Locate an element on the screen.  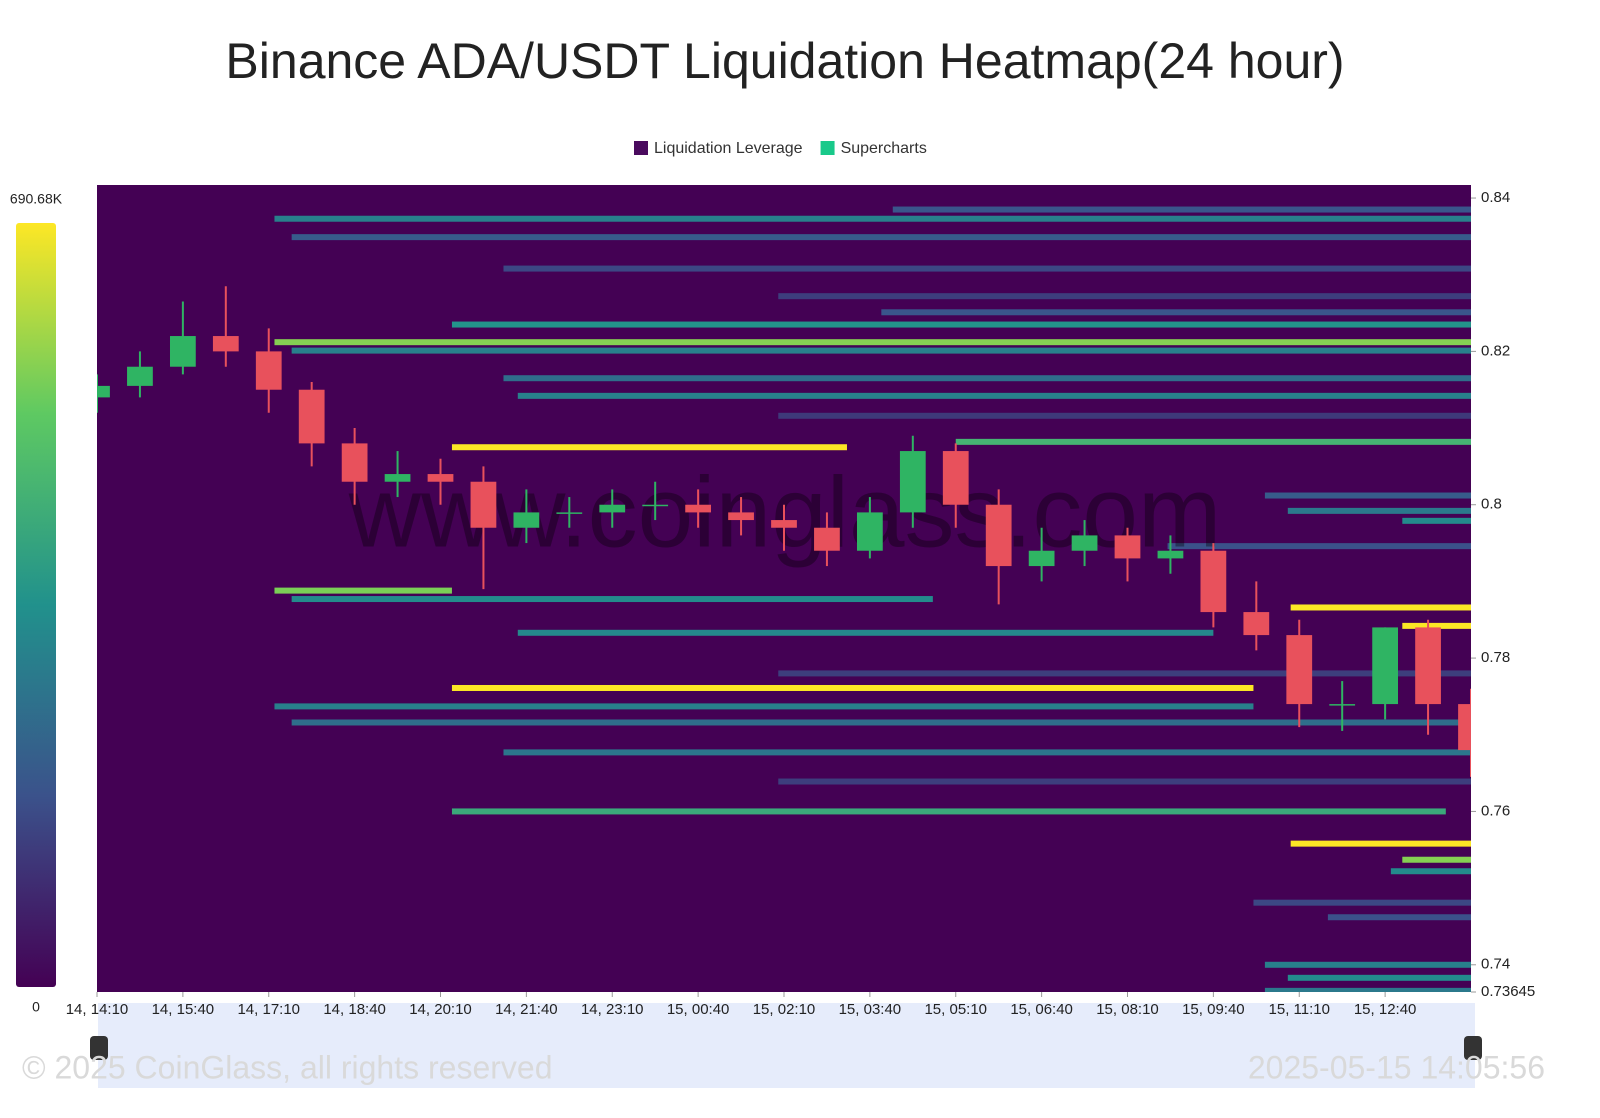
y-tick-label: 0.74 is located at coordinates (1495, 964).